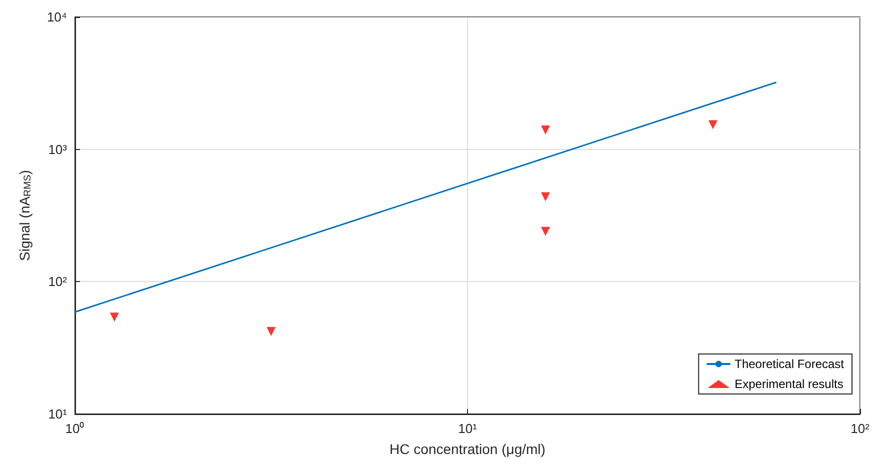  I want to click on y-tick-label: 10⁴, so click(56, 17).